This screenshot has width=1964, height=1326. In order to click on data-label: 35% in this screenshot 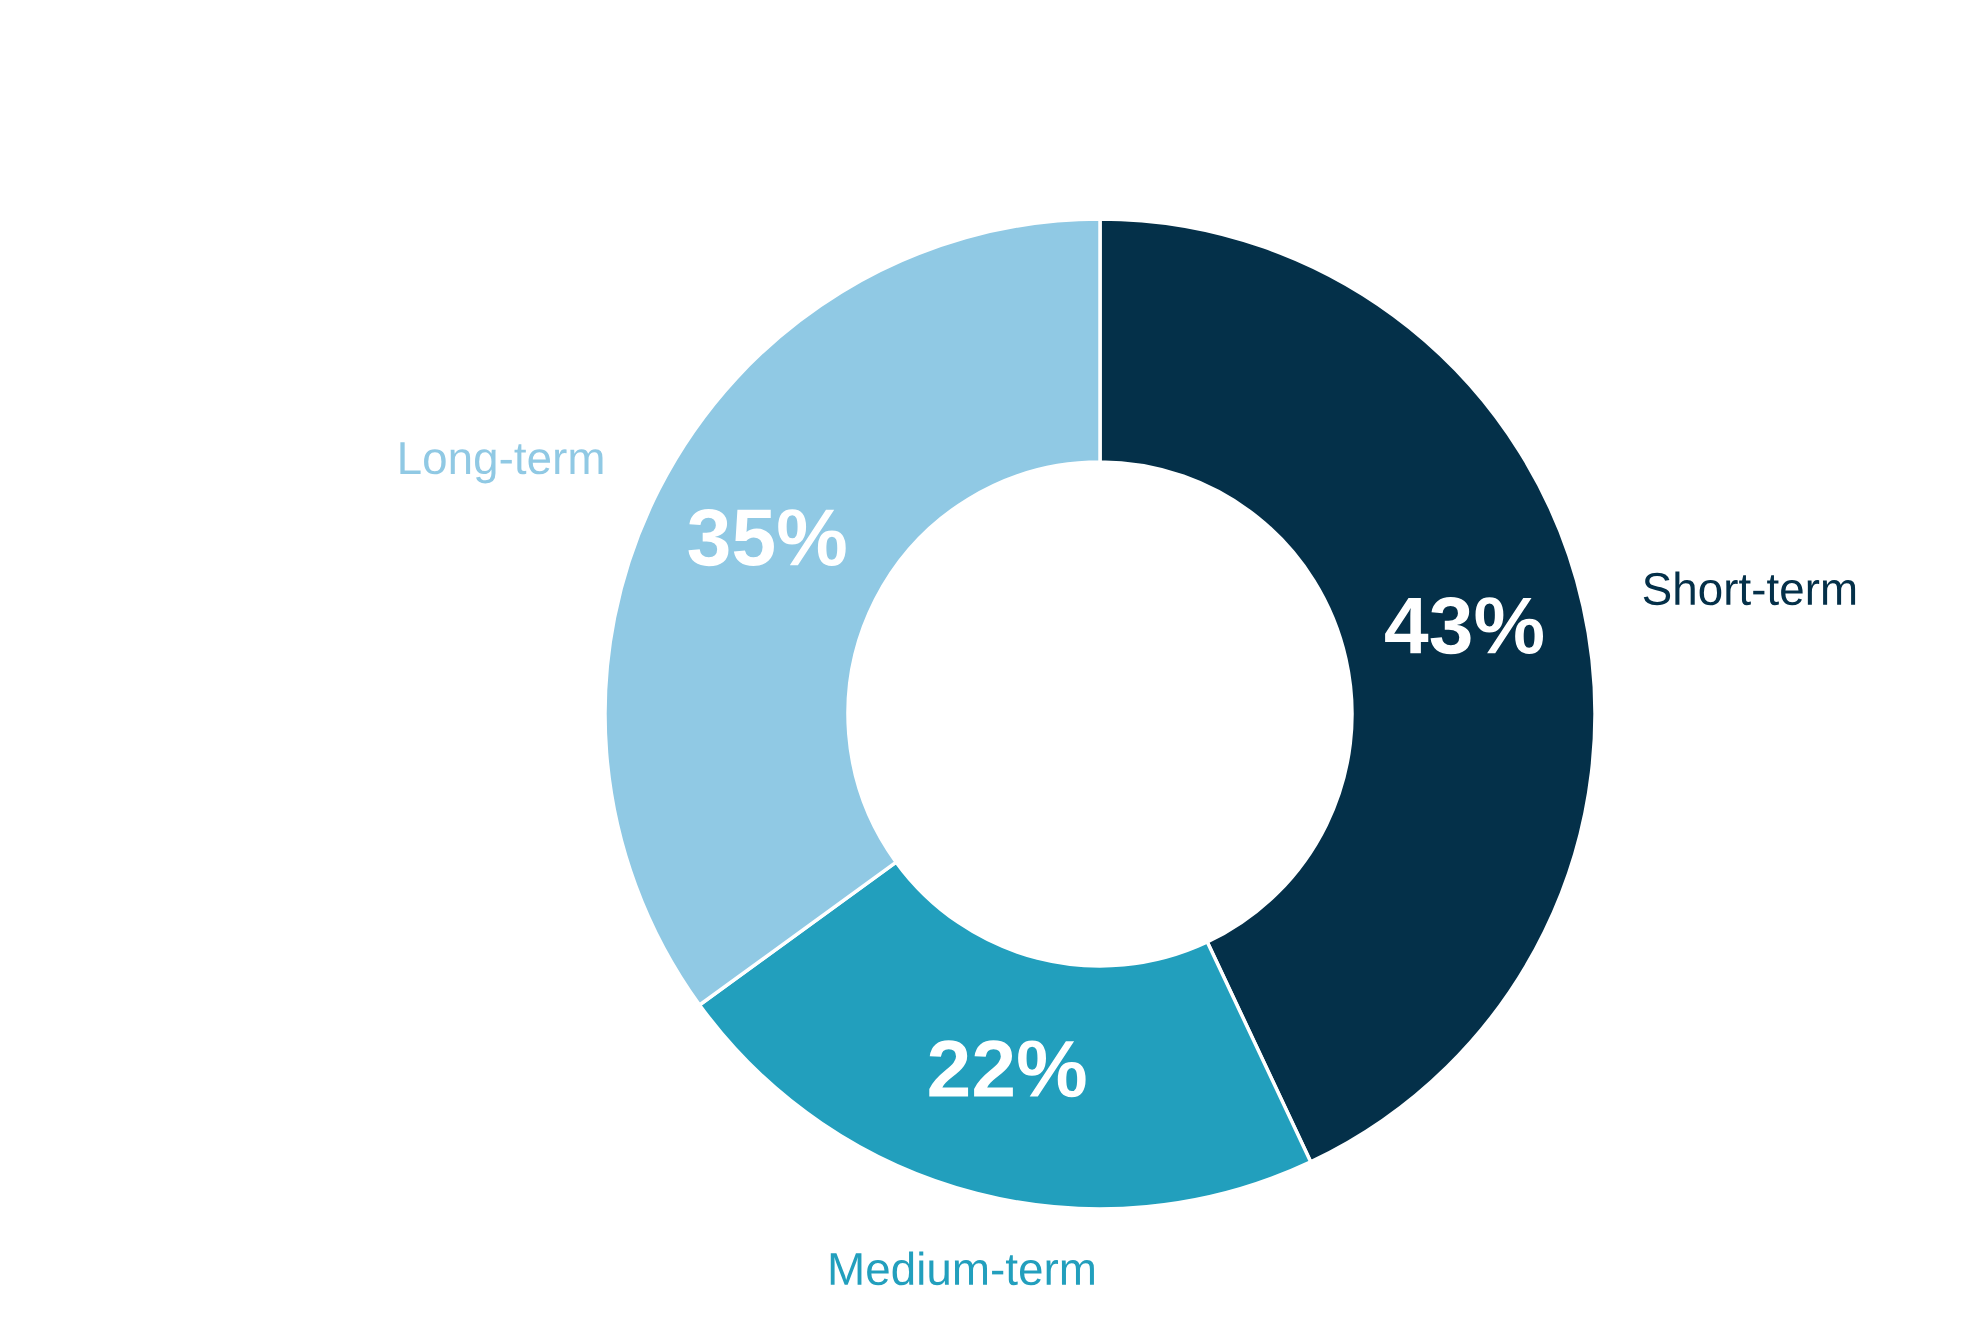, I will do `click(767, 538)`.